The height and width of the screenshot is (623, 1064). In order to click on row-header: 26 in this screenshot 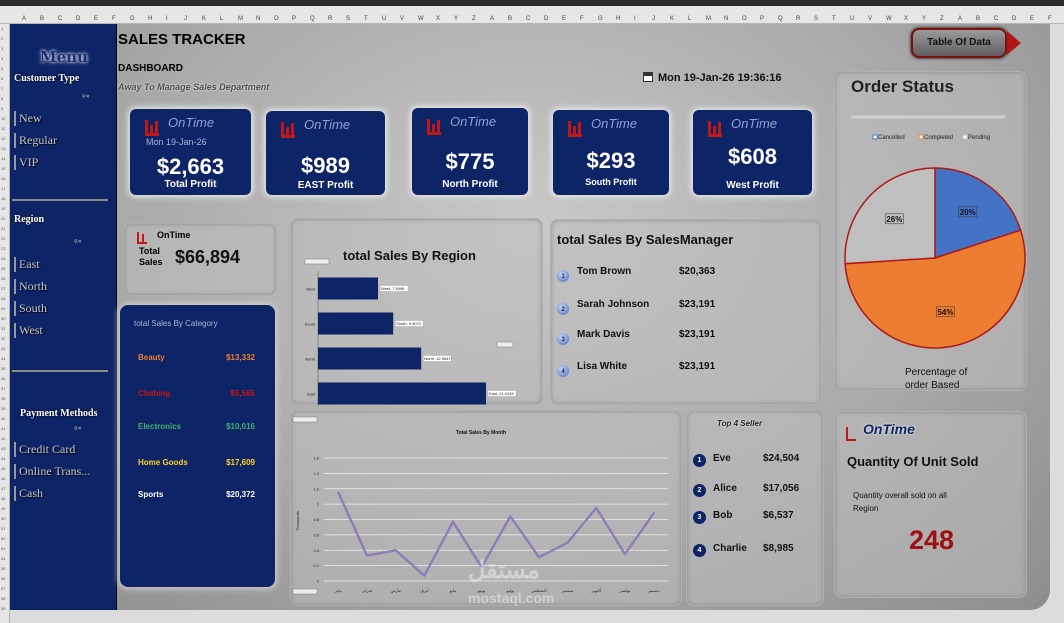, I will do `click(3, 278)`.